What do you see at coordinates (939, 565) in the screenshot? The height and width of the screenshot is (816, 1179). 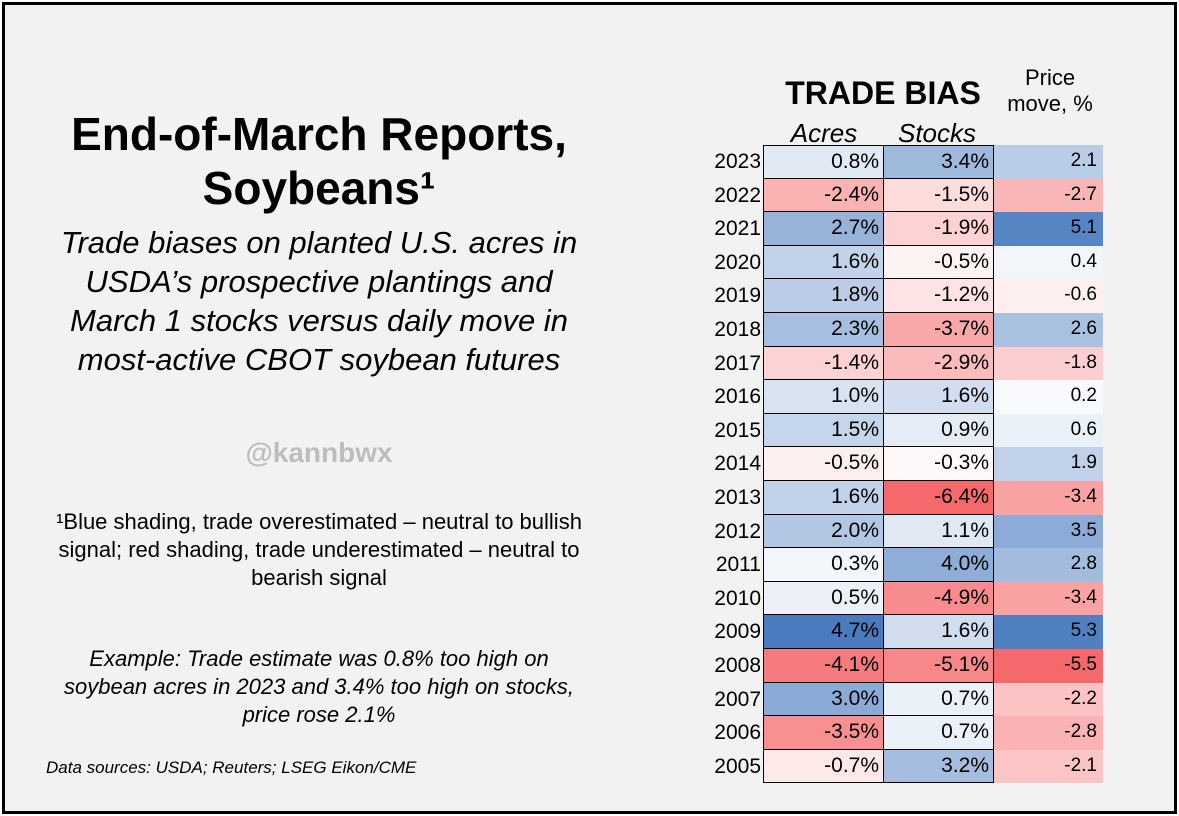 I see `stocks-cell: 4.0%` at bounding box center [939, 565].